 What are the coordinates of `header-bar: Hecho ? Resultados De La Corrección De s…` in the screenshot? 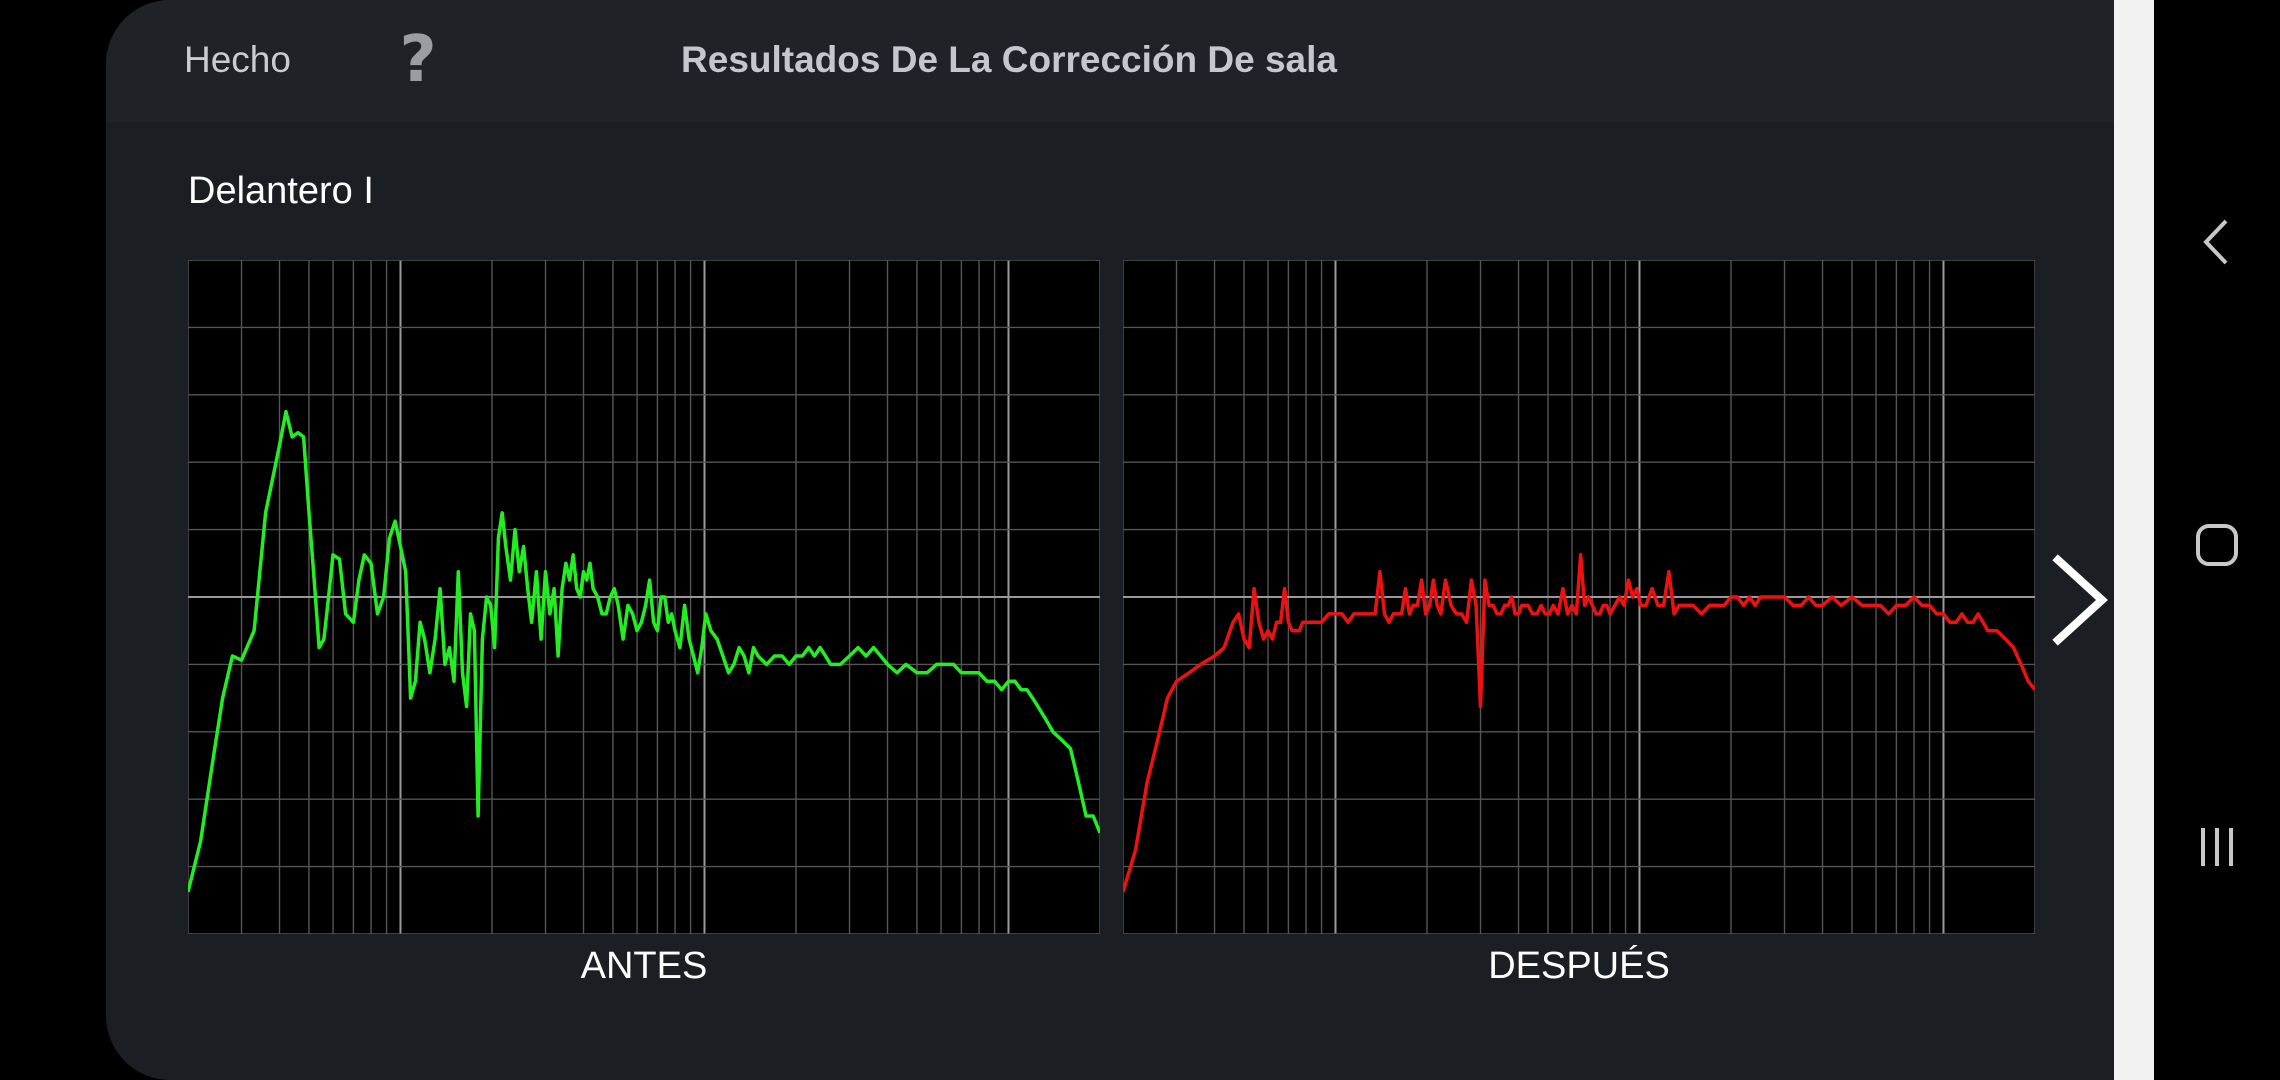 It's located at (1110, 61).